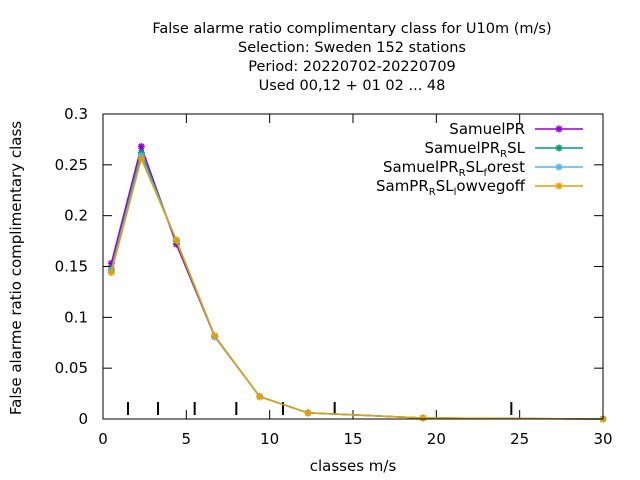 The image size is (640, 480). I want to click on legend-label-part: l, so click(455, 192).